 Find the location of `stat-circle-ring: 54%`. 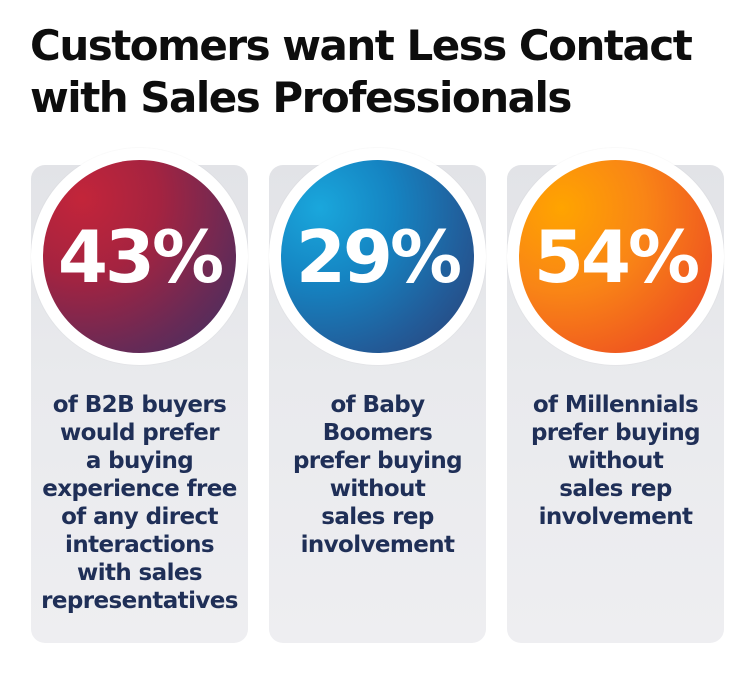

stat-circle-ring: 54% is located at coordinates (615, 256).